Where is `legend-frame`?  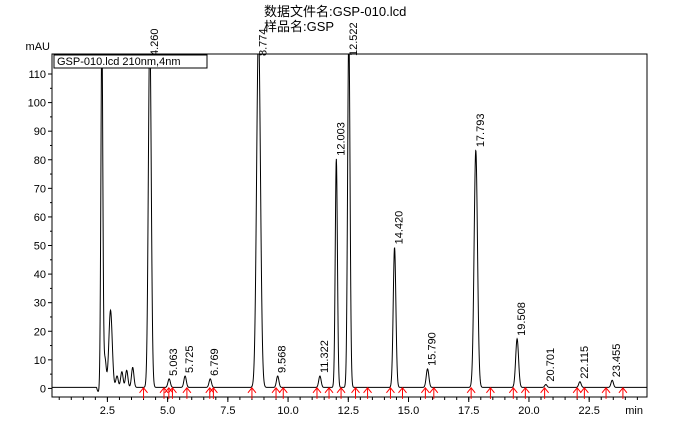
legend-frame is located at coordinates (130, 61).